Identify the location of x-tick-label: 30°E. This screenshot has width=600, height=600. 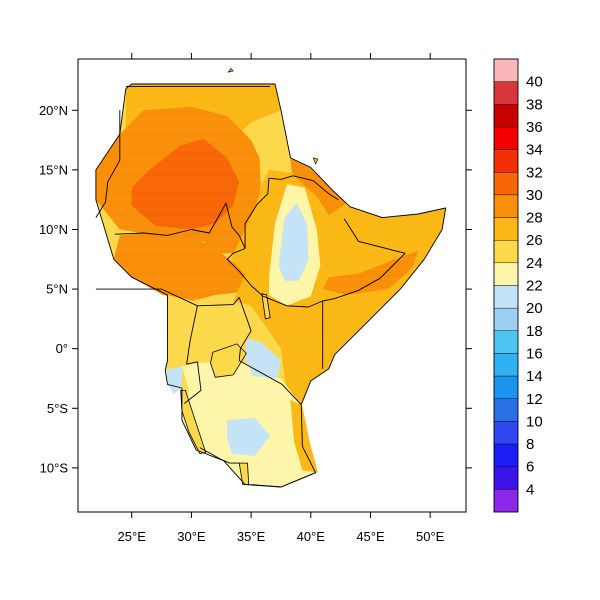
(191, 536).